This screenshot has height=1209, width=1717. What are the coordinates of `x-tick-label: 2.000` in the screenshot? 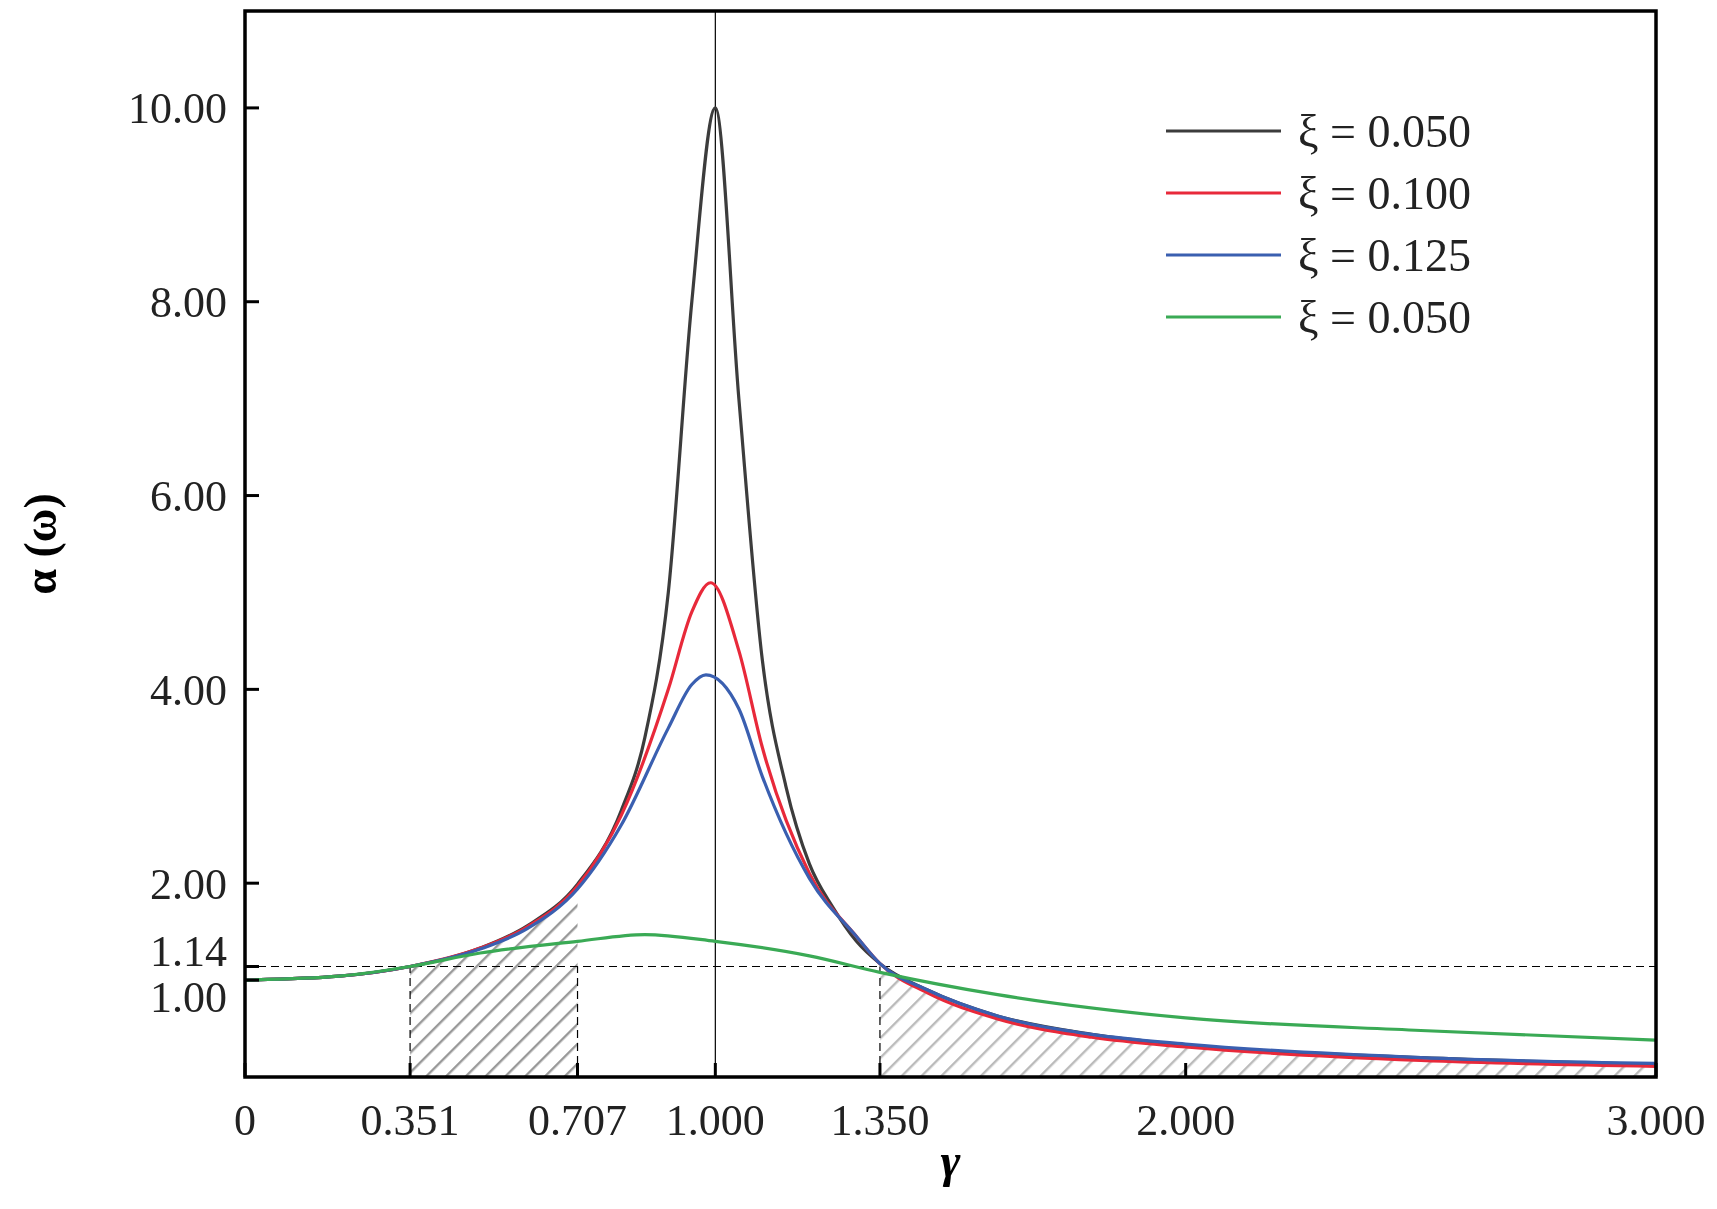 It's located at (1186, 1120).